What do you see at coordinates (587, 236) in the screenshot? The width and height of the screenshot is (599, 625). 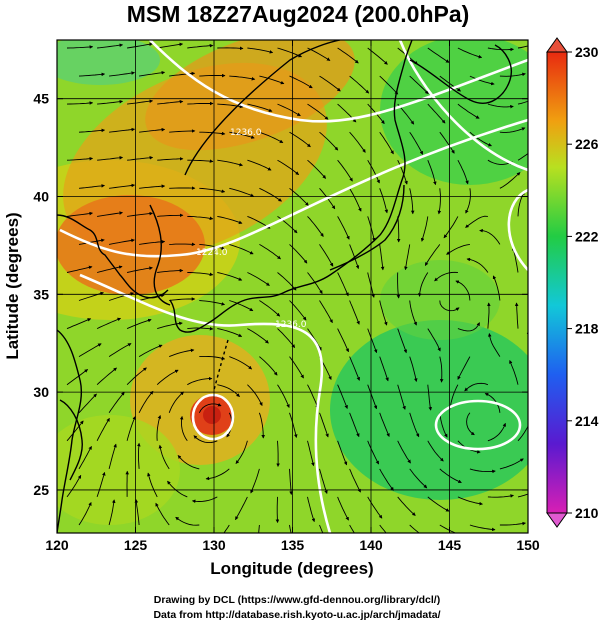 I see `colorbar-tick-label: 222` at bounding box center [587, 236].